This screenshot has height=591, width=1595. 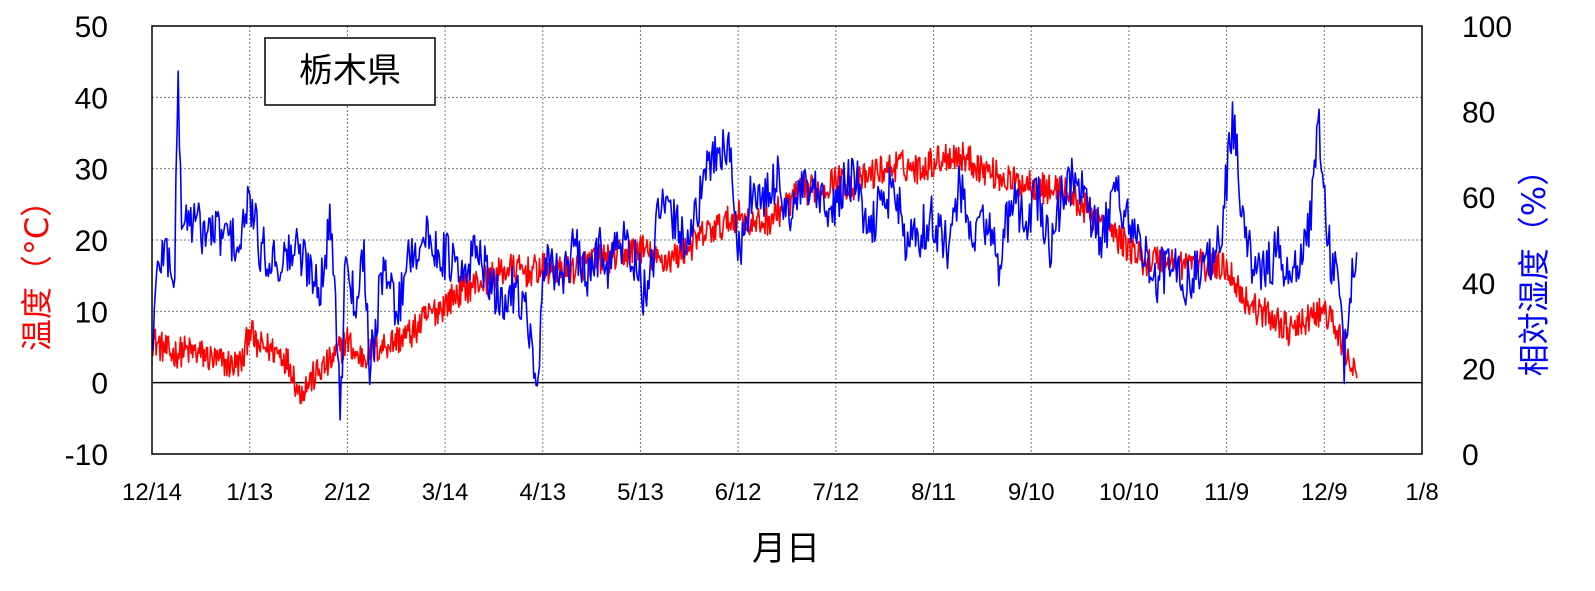 I want to click on x-tick-label: 12/9, so click(x=1324, y=492).